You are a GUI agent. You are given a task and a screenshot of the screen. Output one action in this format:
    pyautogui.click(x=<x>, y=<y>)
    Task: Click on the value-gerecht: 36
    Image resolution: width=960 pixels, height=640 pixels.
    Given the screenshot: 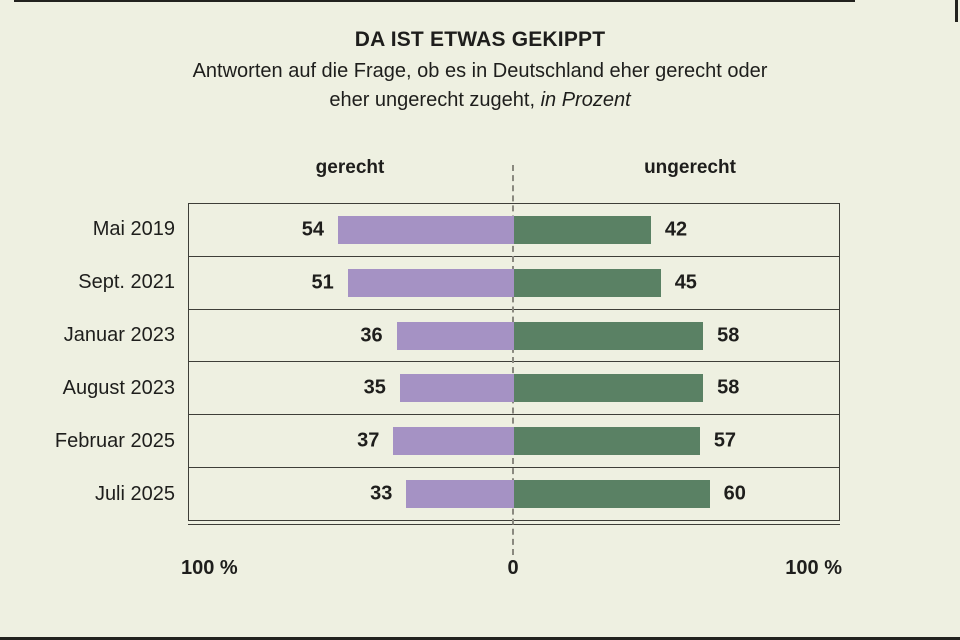 What is the action you would take?
    pyautogui.click(x=371, y=335)
    